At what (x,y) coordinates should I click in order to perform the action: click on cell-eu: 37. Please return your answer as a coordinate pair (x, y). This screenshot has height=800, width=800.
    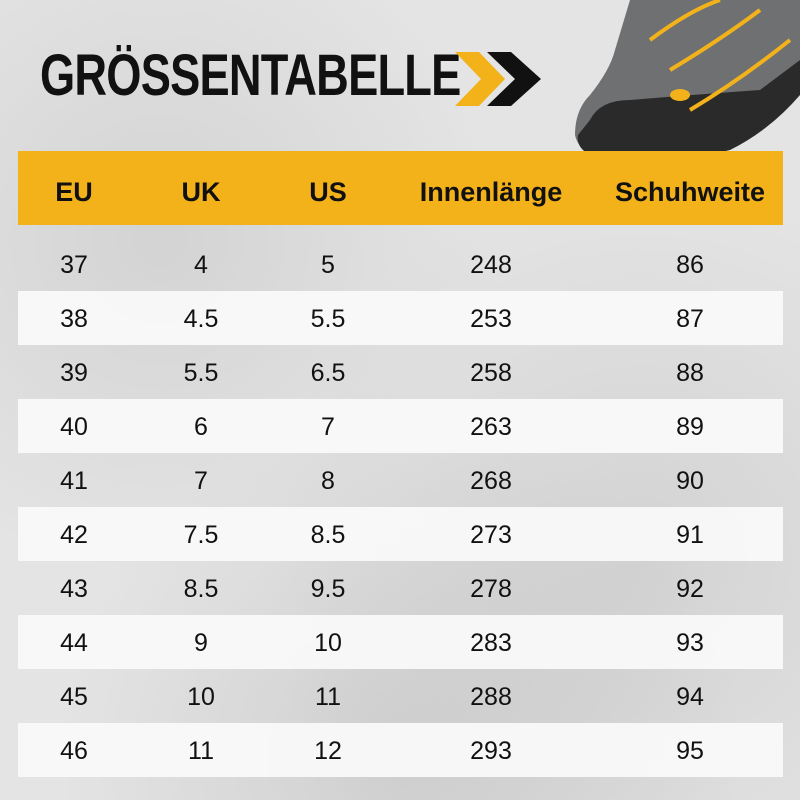
    Looking at the image, I should click on (74, 265).